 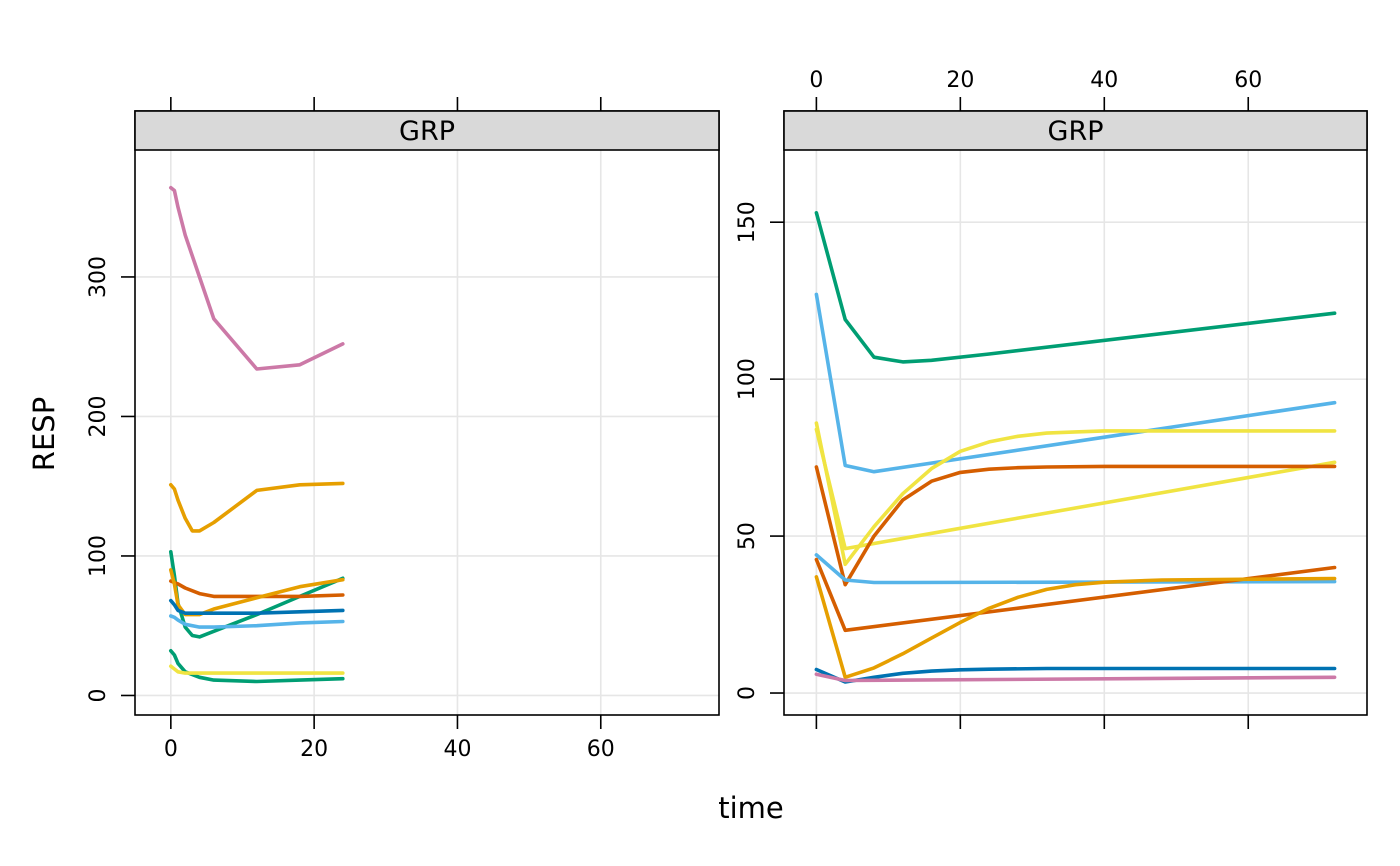 I want to click on panel-left-ytick-label: 300, so click(x=98, y=277).